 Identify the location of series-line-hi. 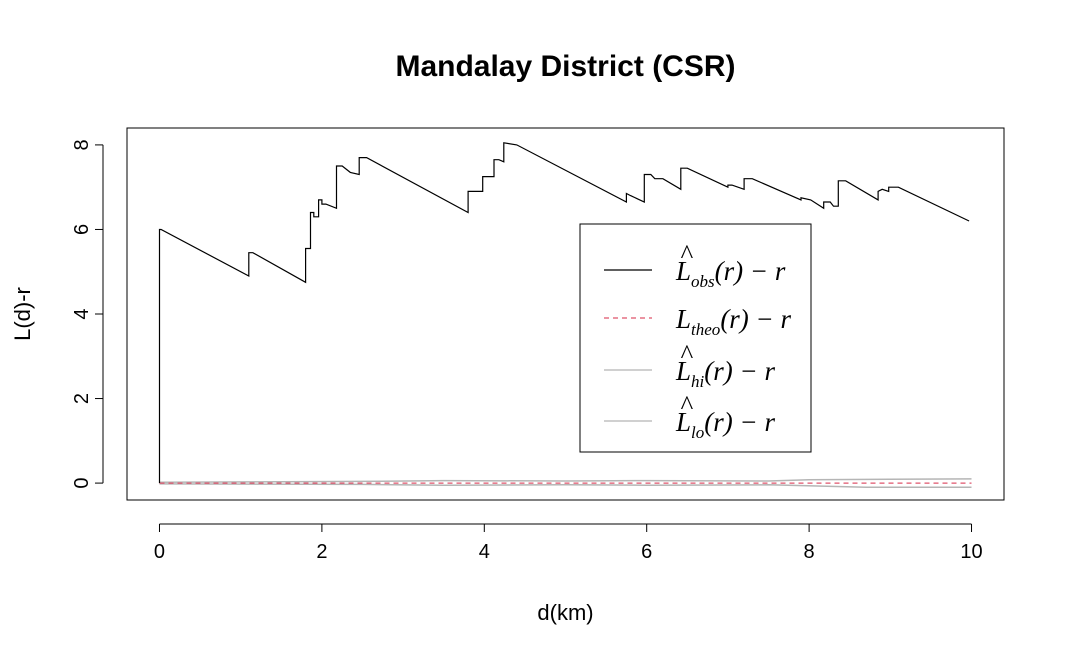
(565, 480).